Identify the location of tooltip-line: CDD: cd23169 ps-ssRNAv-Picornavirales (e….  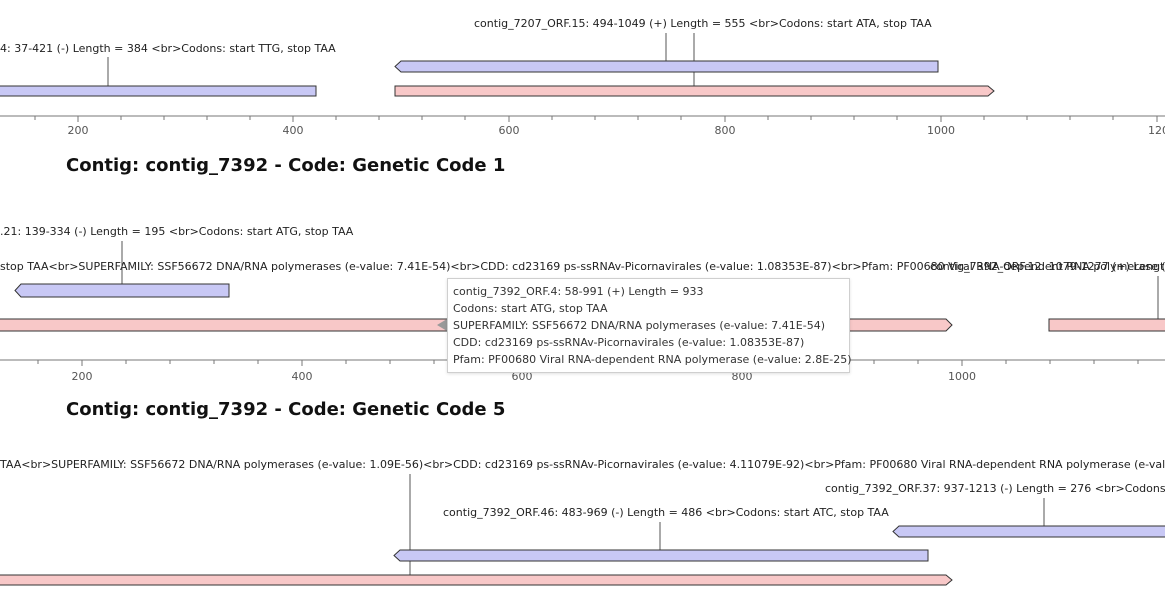
(629, 342).